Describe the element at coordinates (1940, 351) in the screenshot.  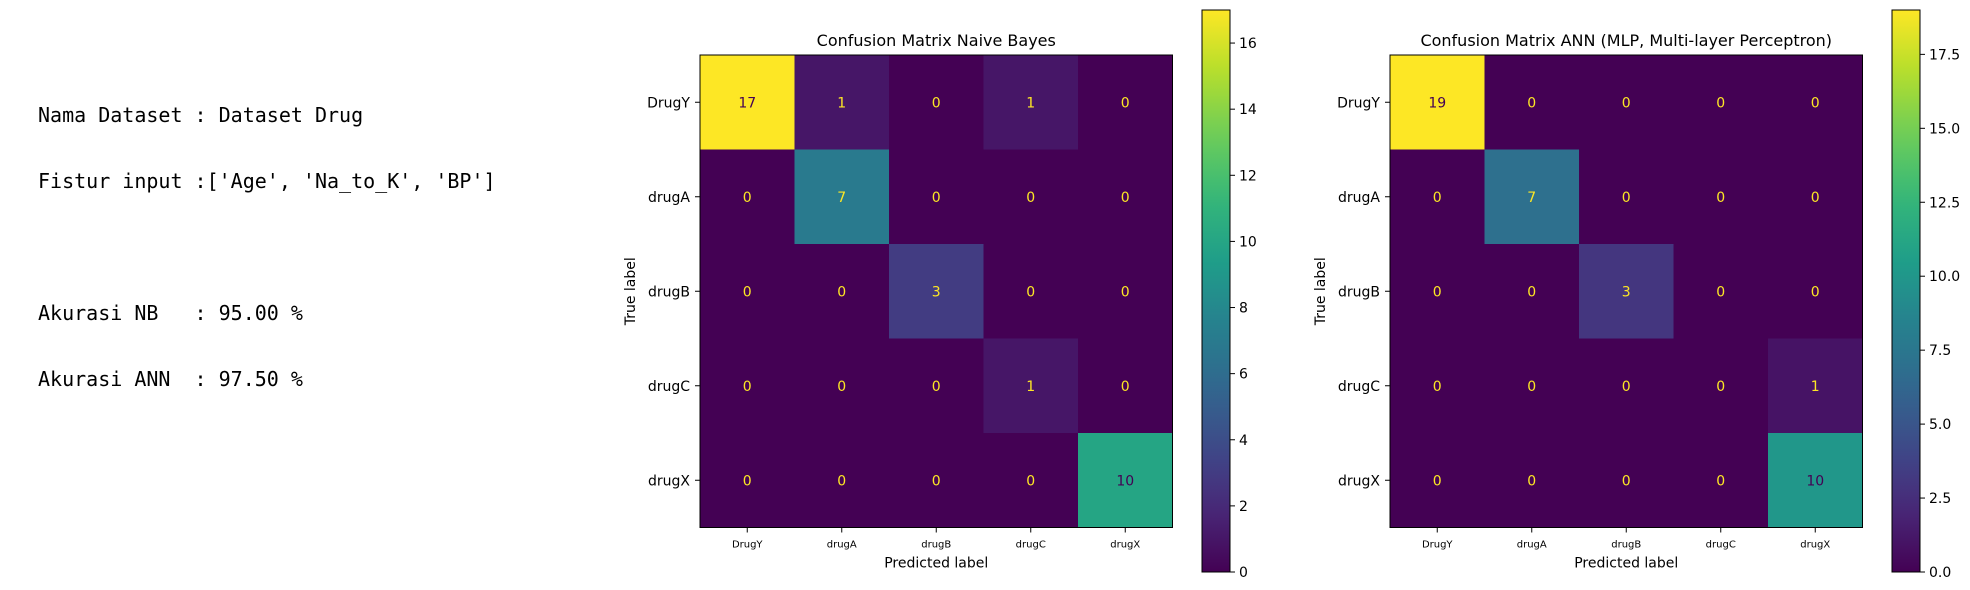
I see `colorbar-tick-label: 7.5` at that location.